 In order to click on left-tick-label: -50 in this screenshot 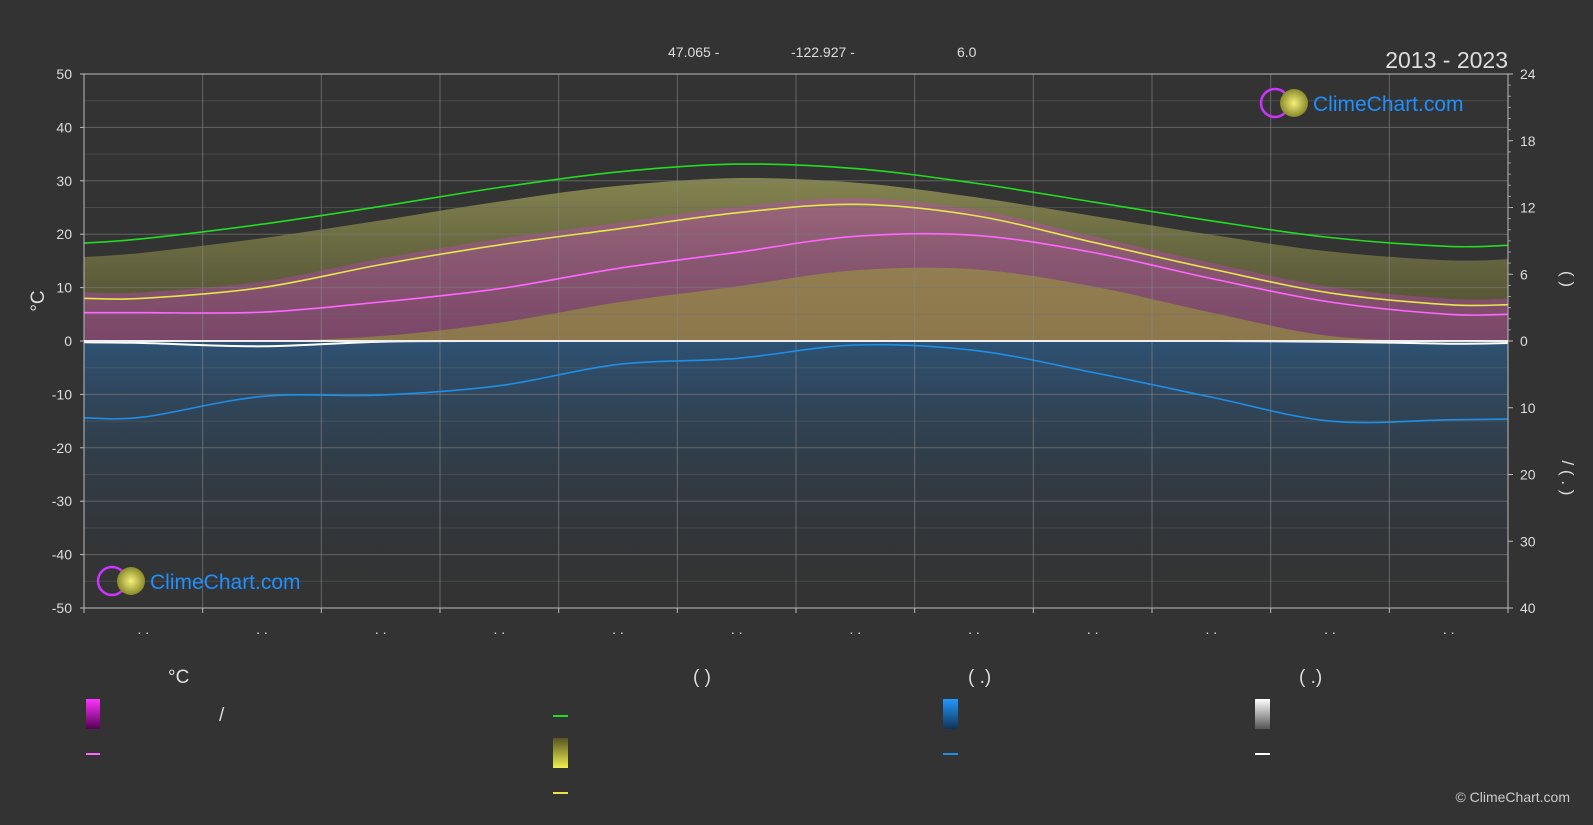, I will do `click(62, 608)`.